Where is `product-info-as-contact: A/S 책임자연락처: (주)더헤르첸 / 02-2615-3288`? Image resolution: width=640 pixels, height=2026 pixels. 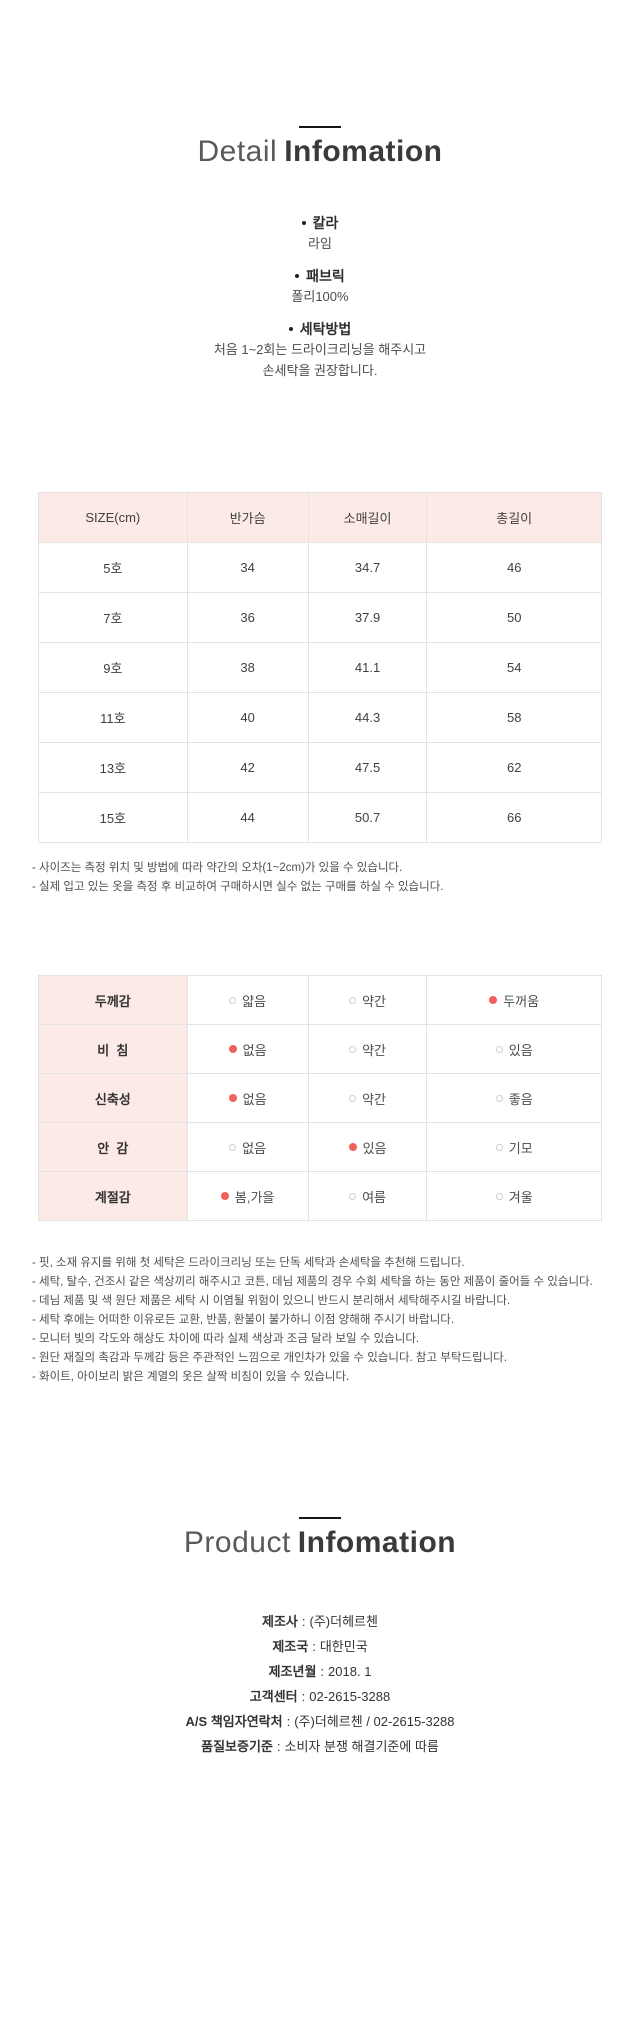 product-info-as-contact: A/S 책임자연락처: (주)더헤르첸 / 02-2615-3288 is located at coordinates (320, 1721).